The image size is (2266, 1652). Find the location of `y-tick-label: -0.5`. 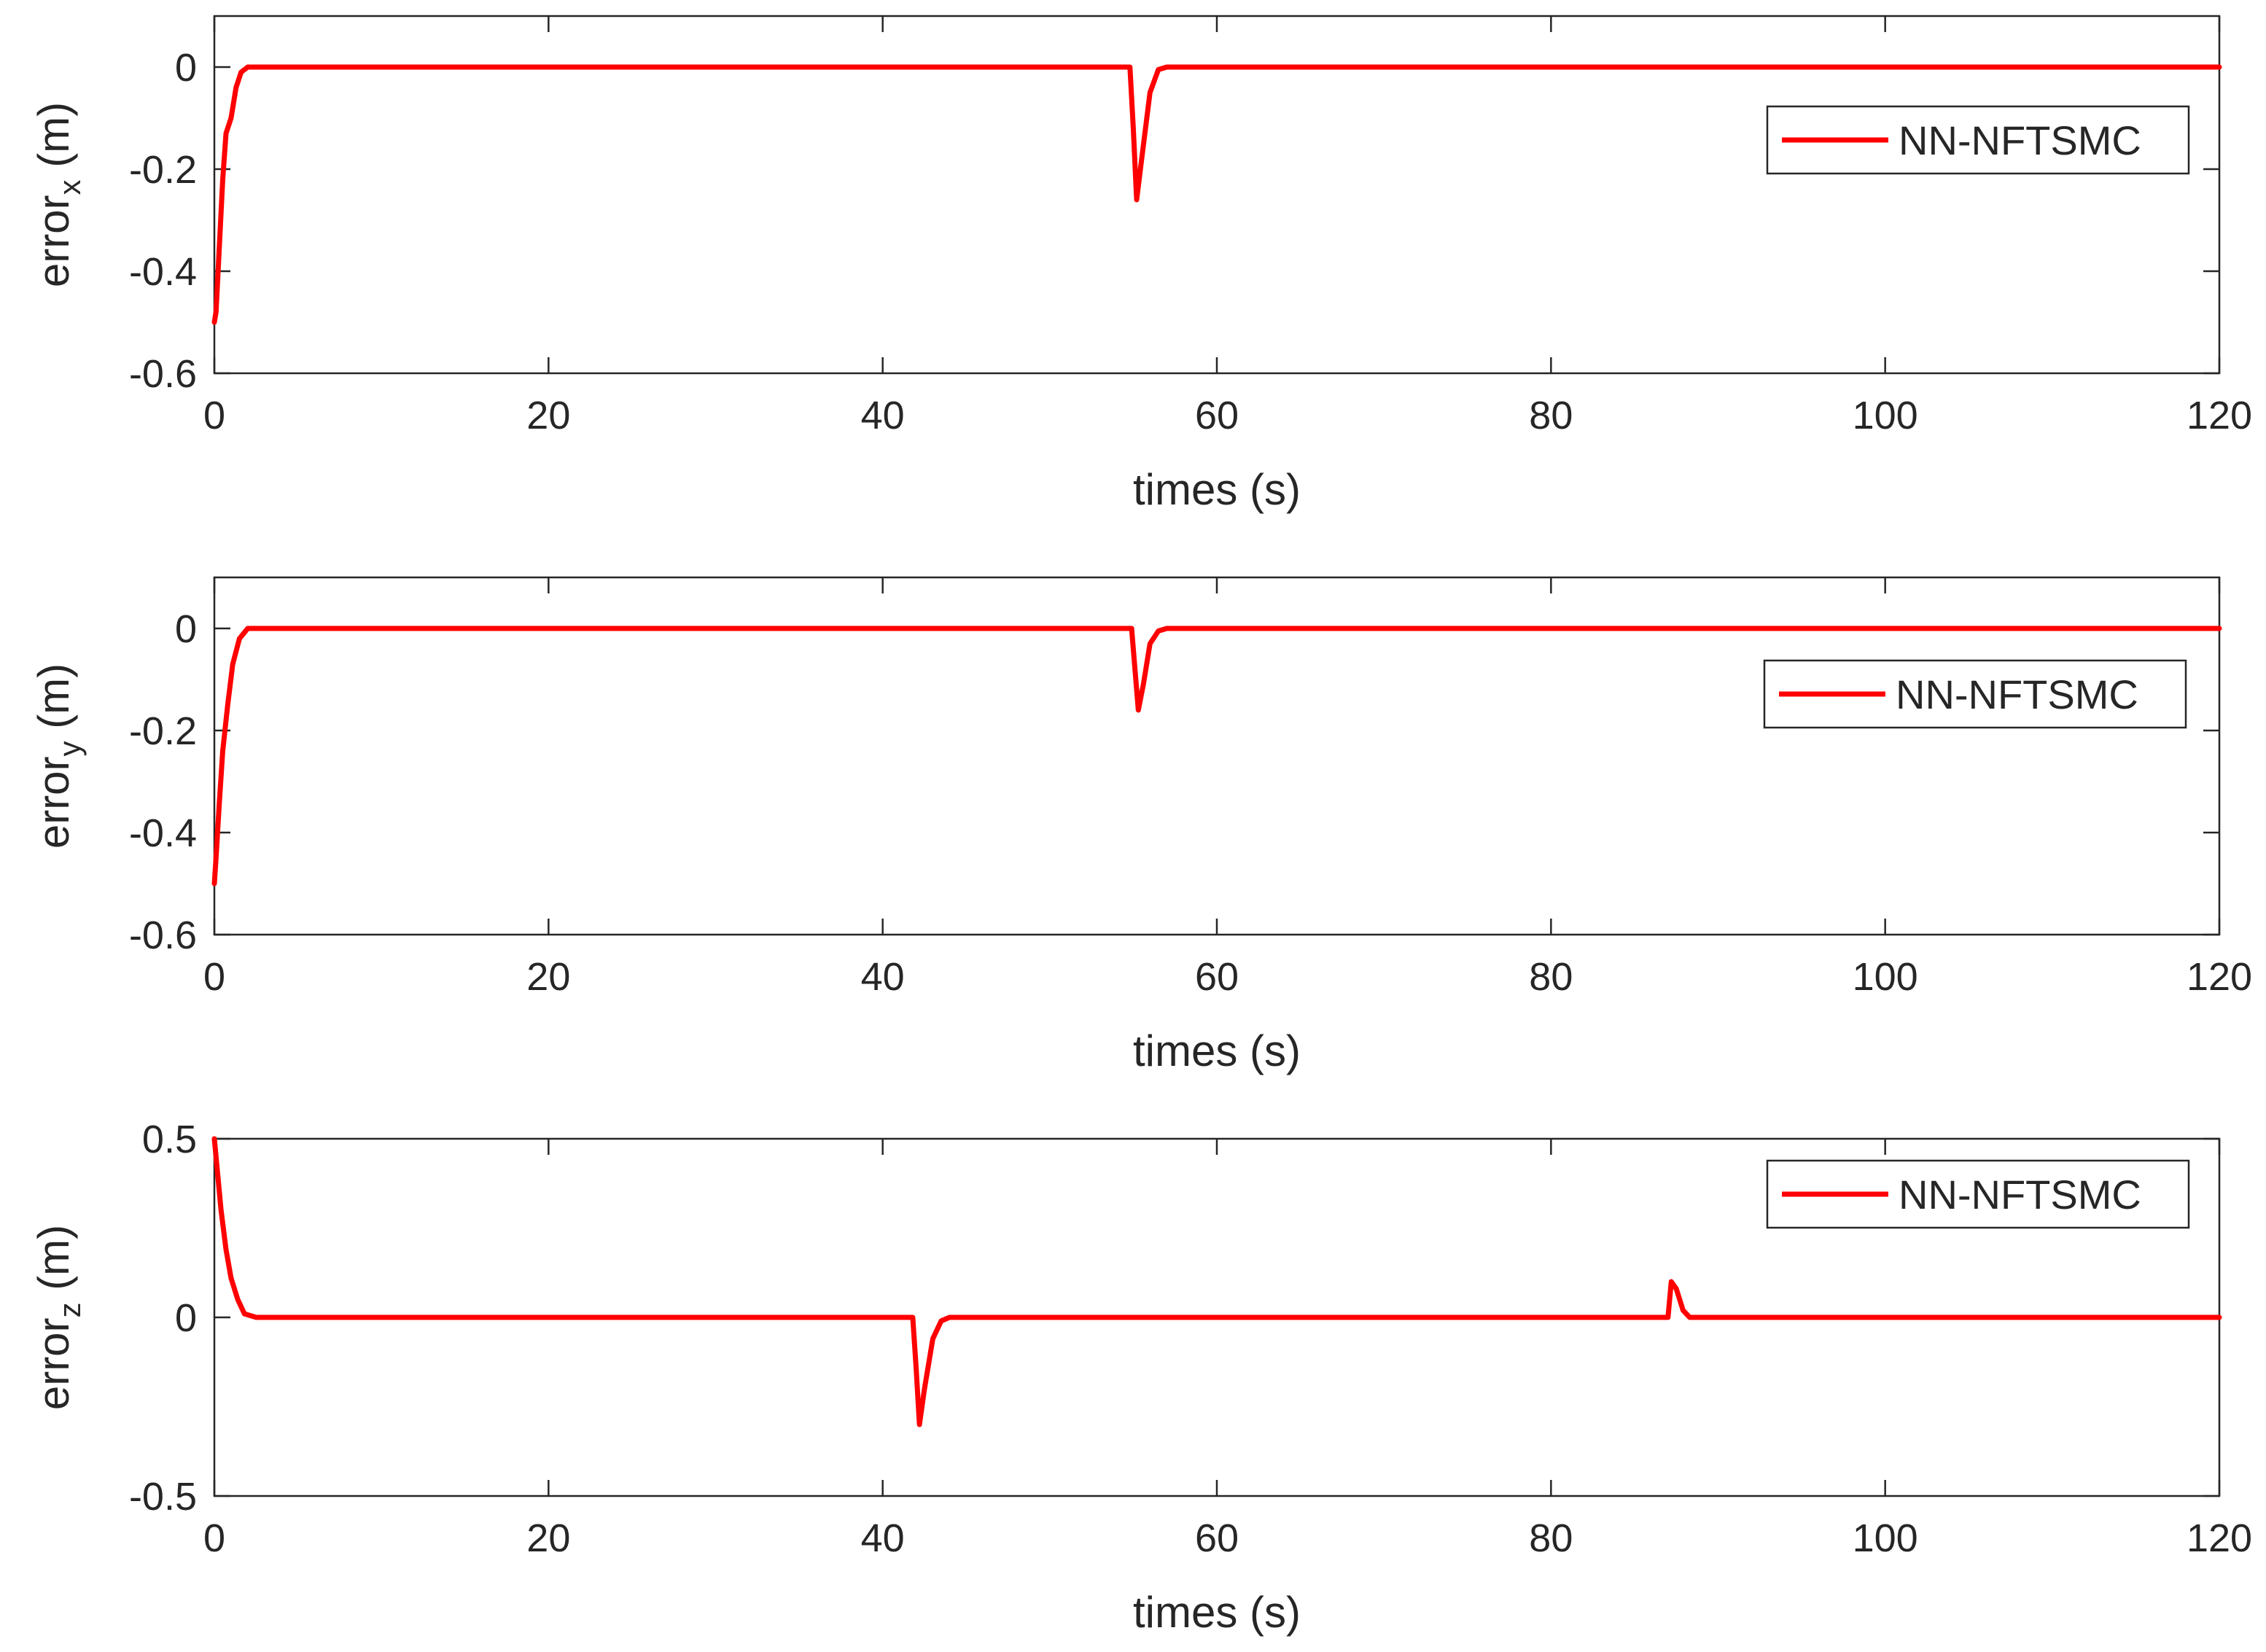

y-tick-label: -0.5 is located at coordinates (163, 1497).